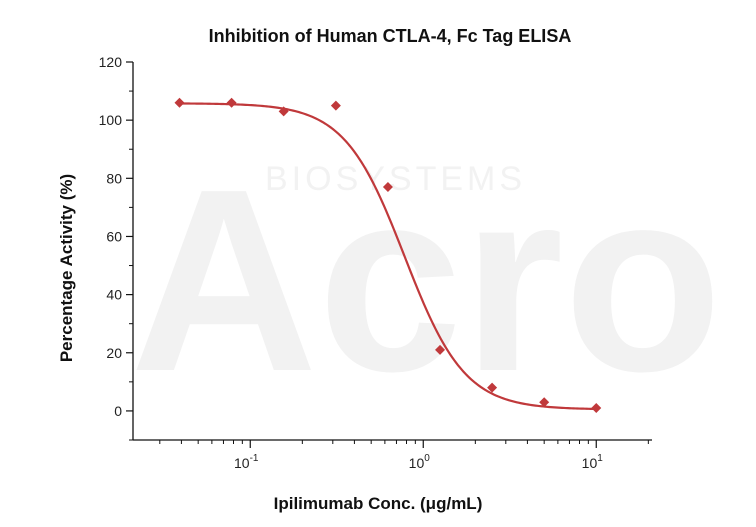  Describe the element at coordinates (420, 462) in the screenshot. I see `x-tick-label: 10⁰` at that location.